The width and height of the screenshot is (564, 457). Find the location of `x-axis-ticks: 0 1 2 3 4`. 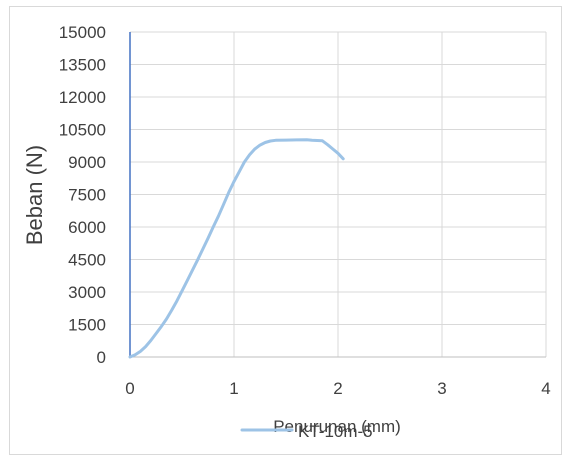

x-axis-ticks: 0 1 2 3 4 is located at coordinates (337, 388).